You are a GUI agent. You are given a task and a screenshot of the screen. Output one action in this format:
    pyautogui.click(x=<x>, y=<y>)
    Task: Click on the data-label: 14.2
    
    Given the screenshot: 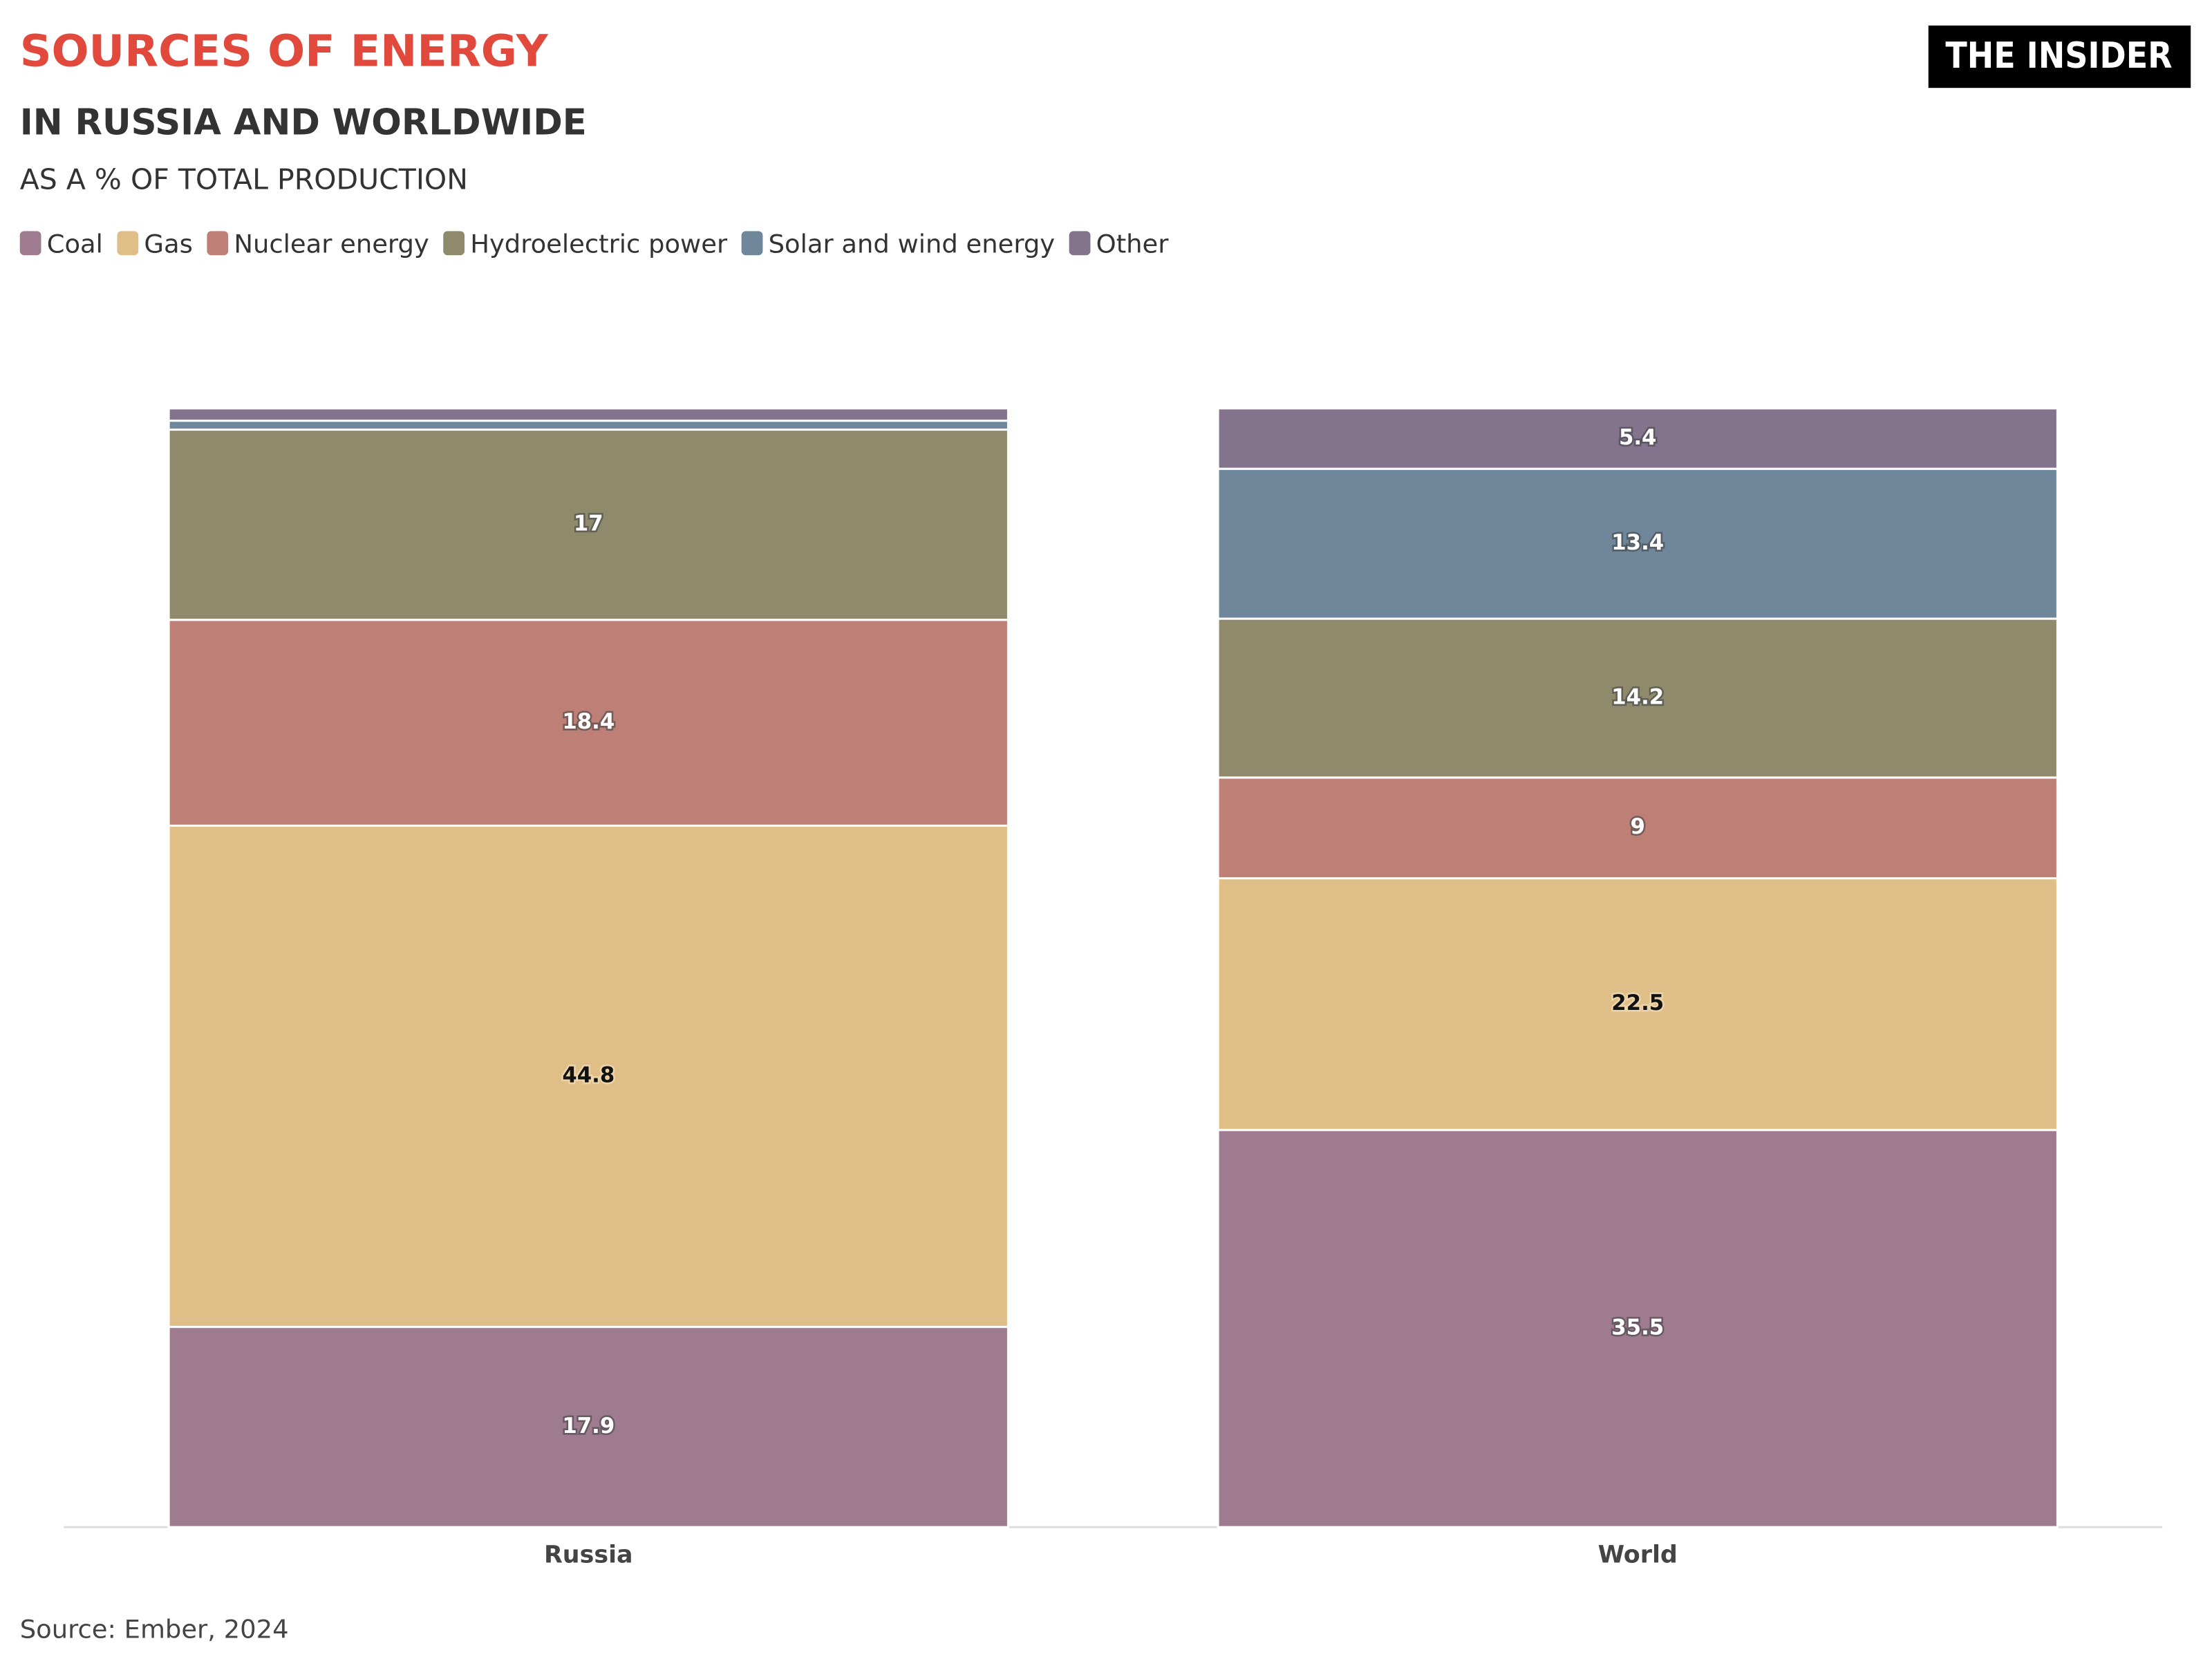 What is the action you would take?
    pyautogui.click(x=1638, y=697)
    